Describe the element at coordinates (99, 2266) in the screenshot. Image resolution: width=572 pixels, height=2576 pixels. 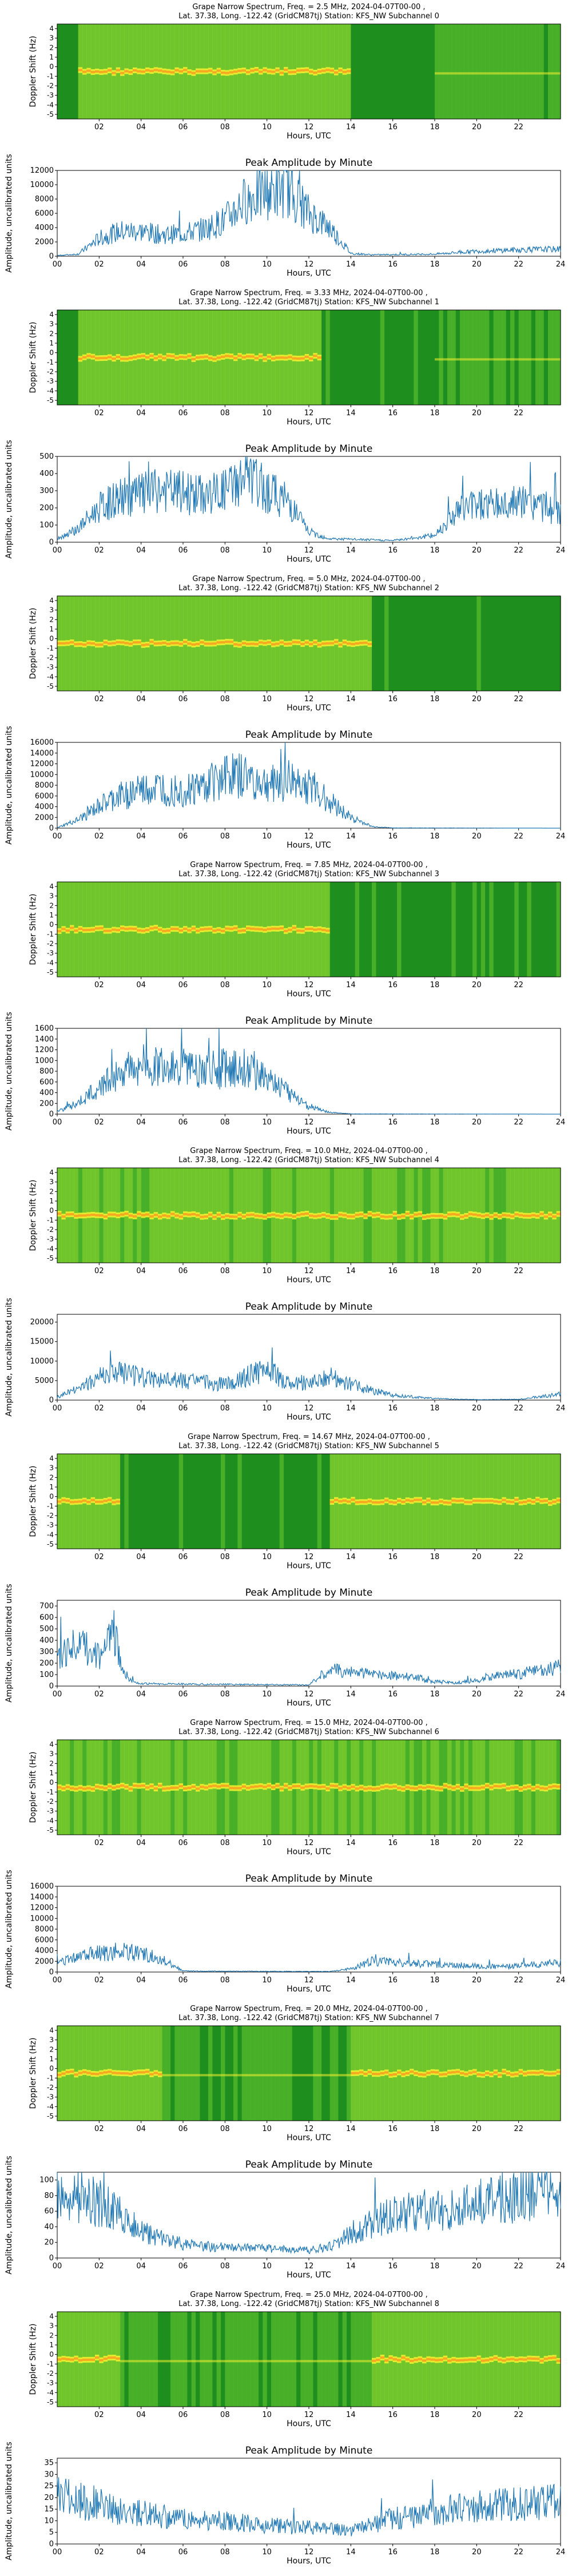
I see `amplitude-x-tick-label: 02` at that location.